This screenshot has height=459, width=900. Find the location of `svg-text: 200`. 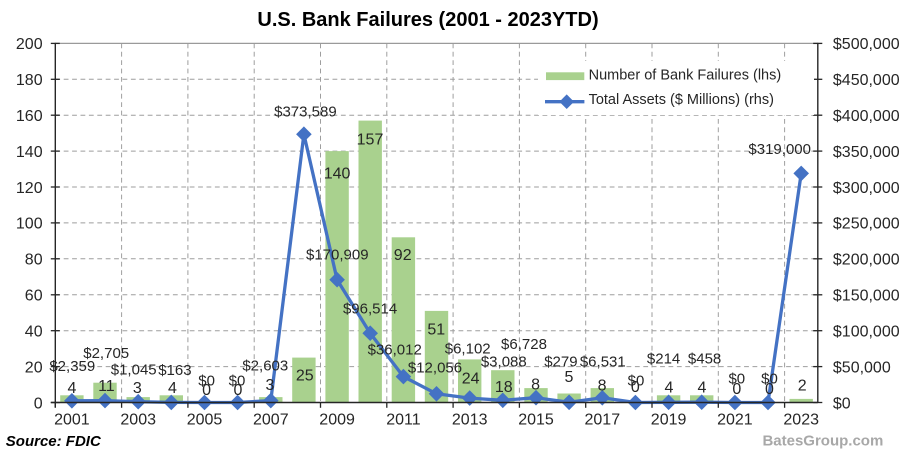

svg-text: 200 is located at coordinates (29, 44).